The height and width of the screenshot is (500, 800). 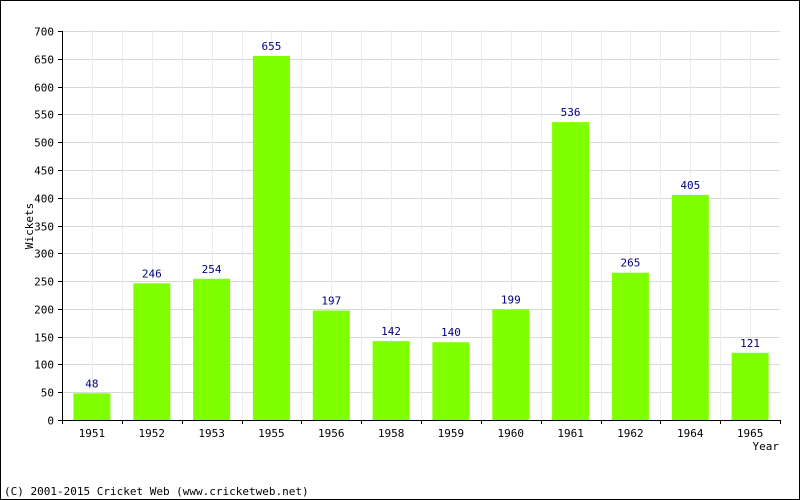 What do you see at coordinates (511, 299) in the screenshot?
I see `data-label: 199` at bounding box center [511, 299].